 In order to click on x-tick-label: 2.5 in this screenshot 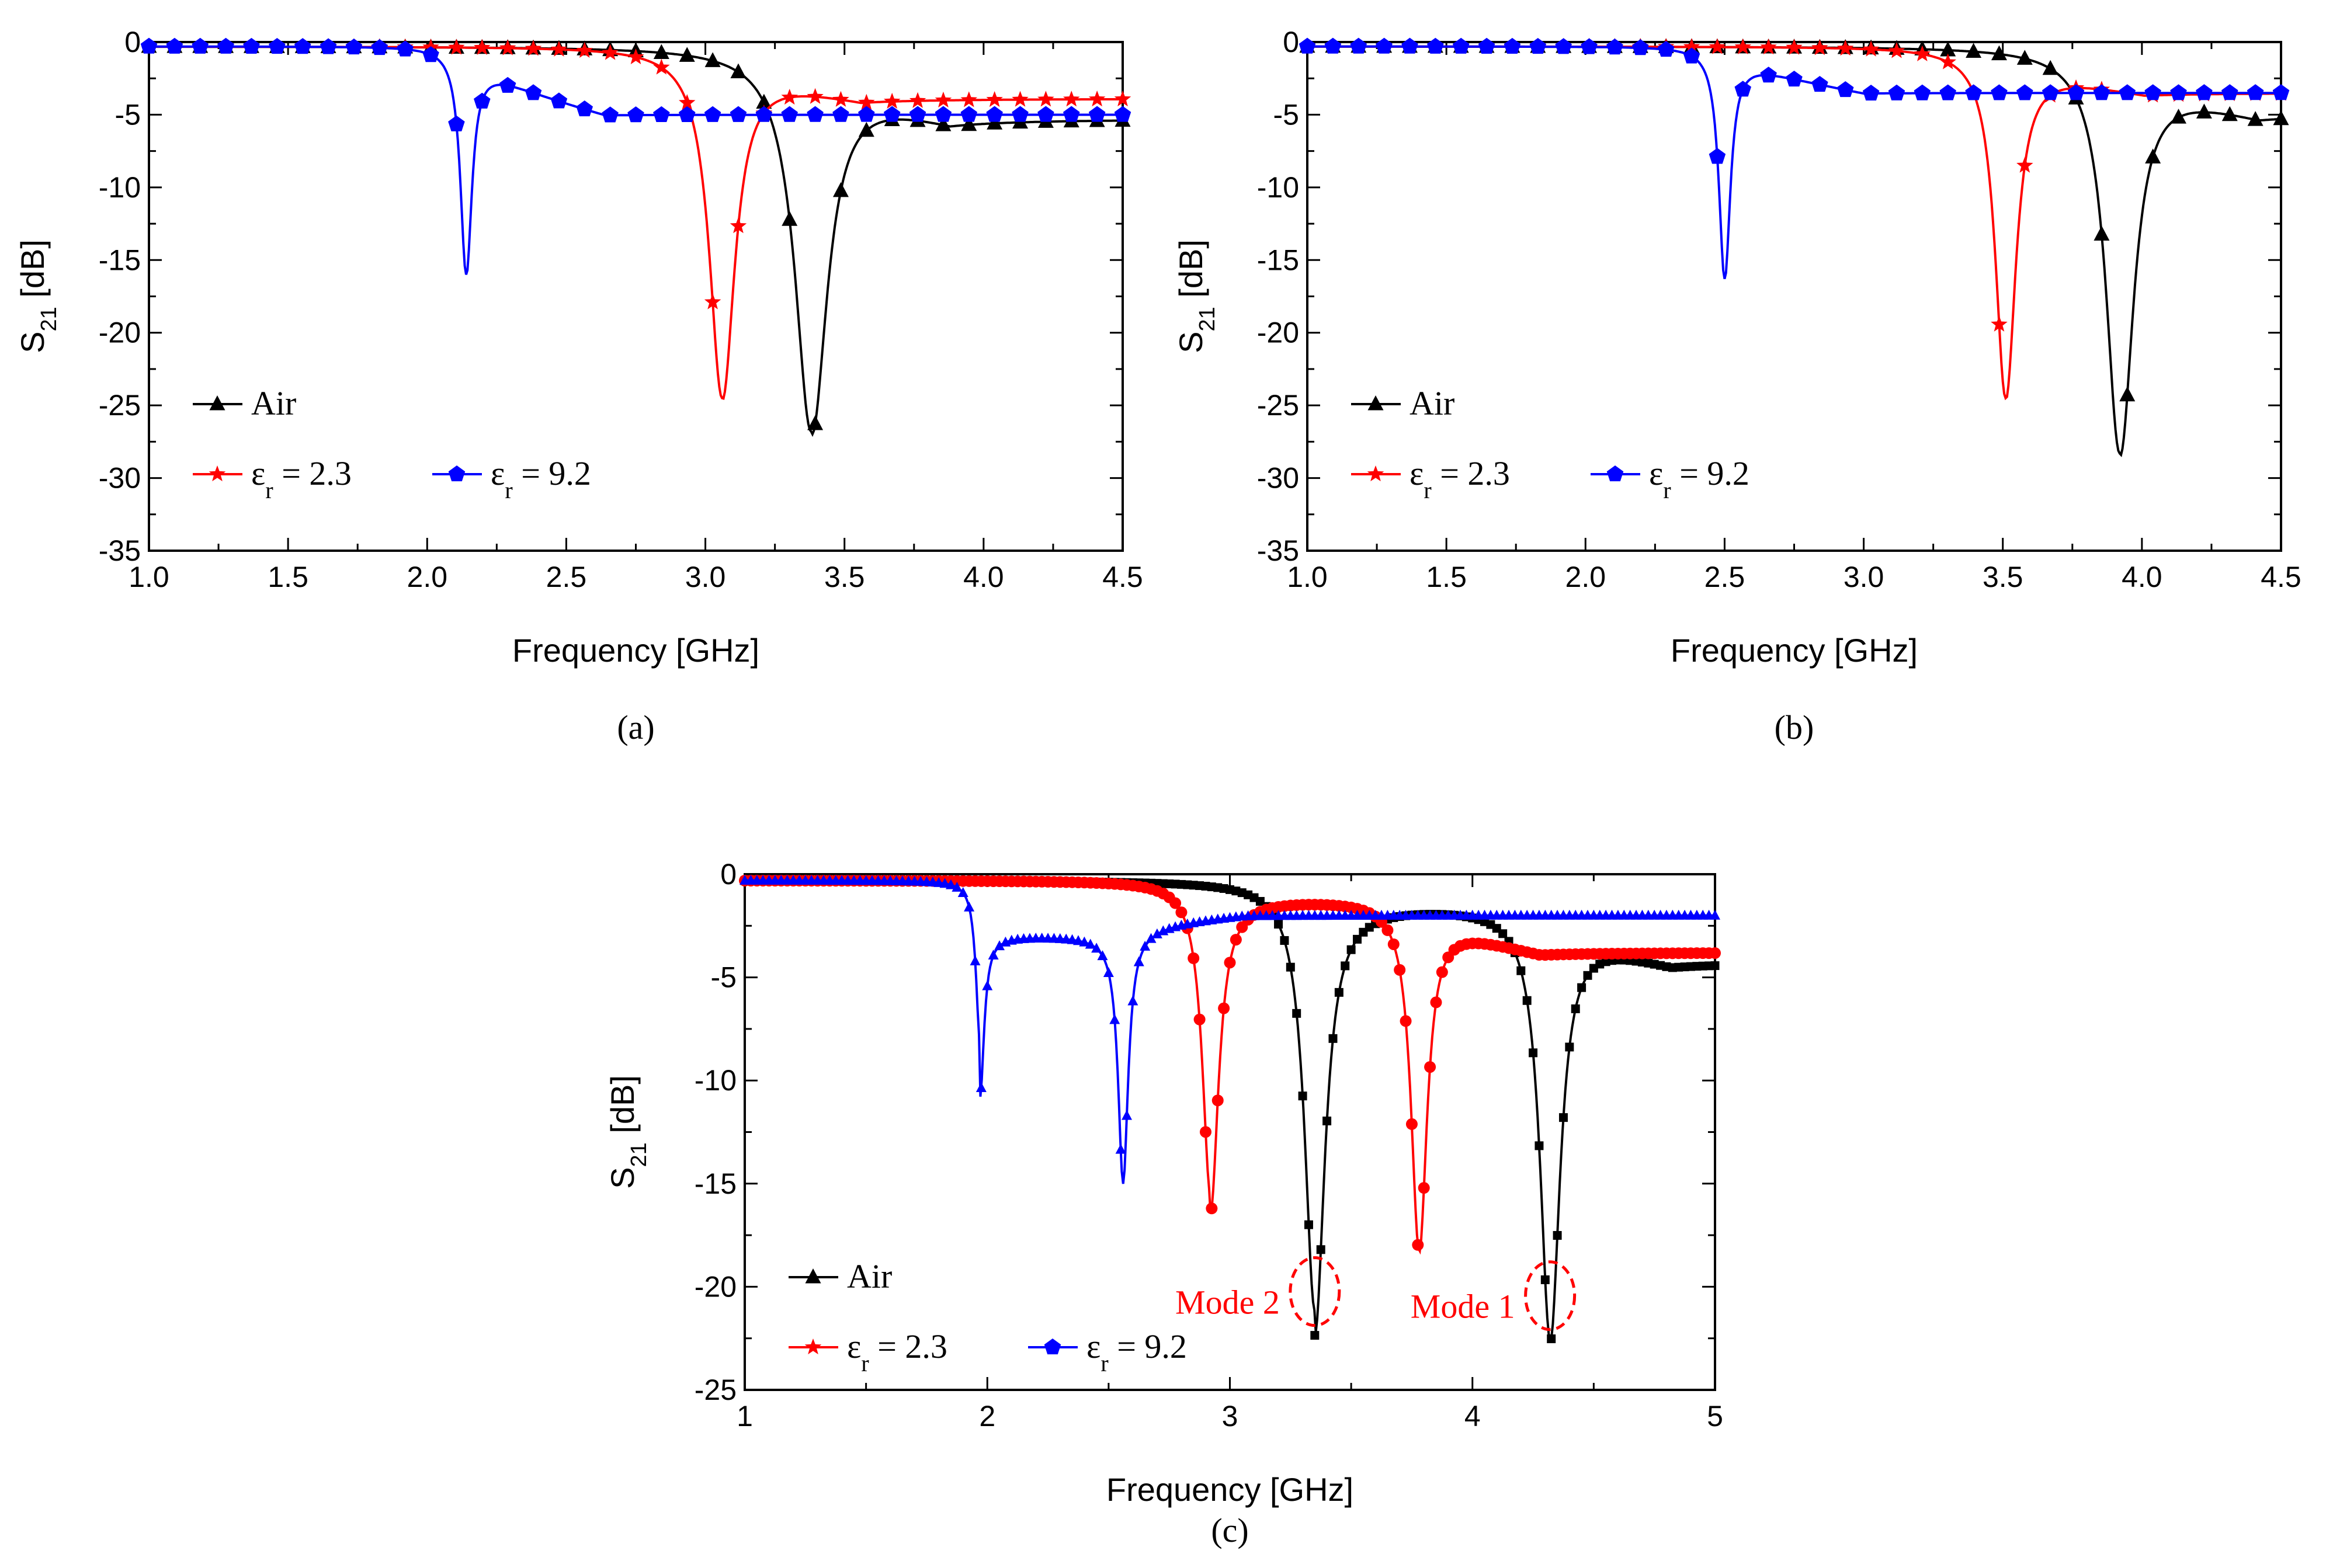, I will do `click(566, 577)`.